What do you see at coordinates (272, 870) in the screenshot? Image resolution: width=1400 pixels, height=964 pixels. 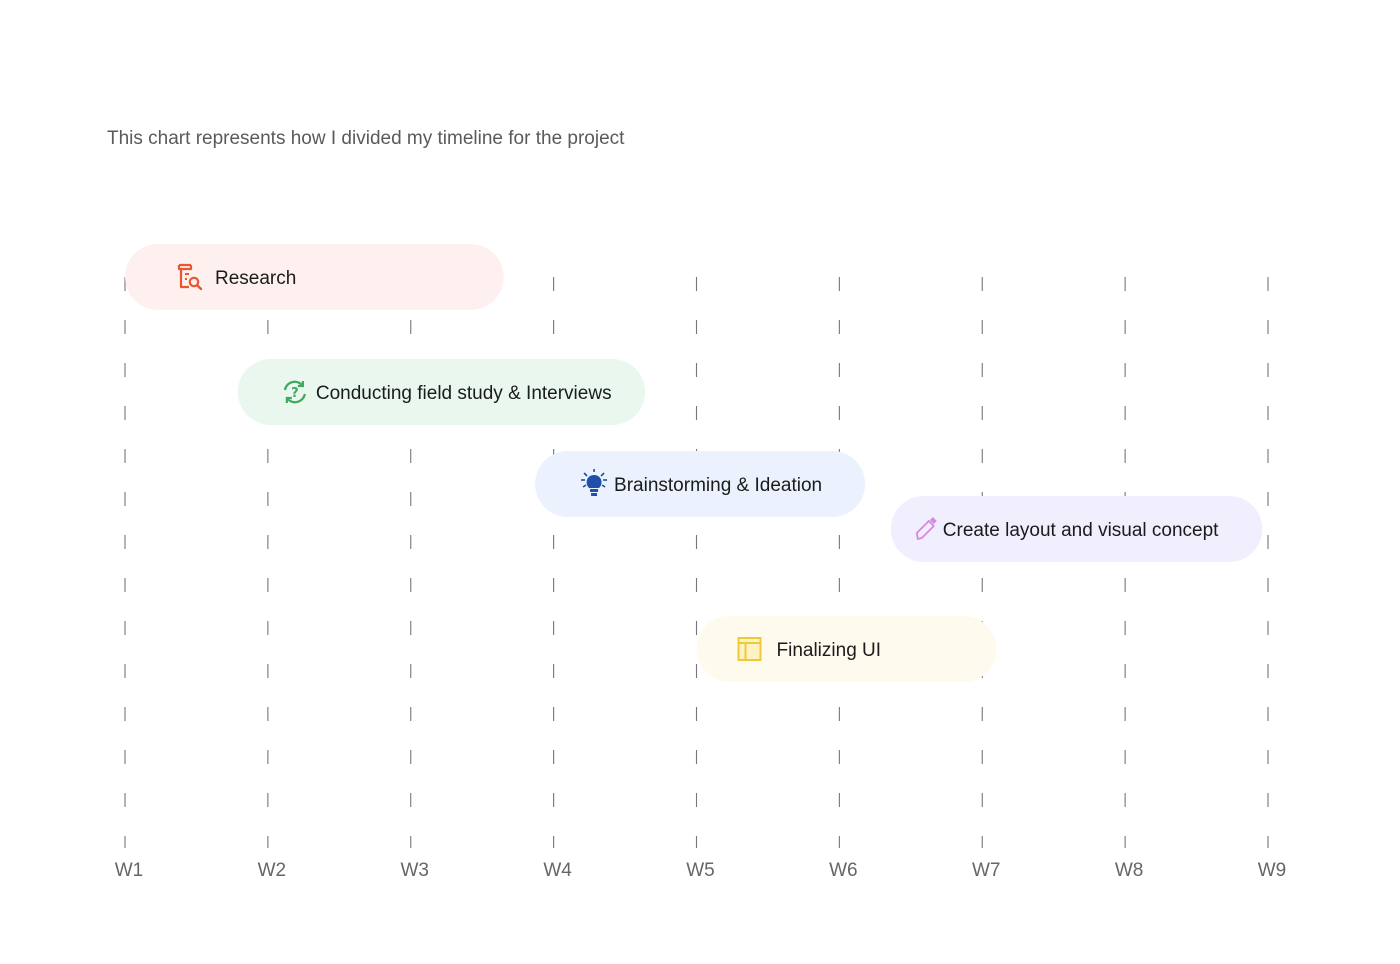 I see `x-tick-label: W2` at bounding box center [272, 870].